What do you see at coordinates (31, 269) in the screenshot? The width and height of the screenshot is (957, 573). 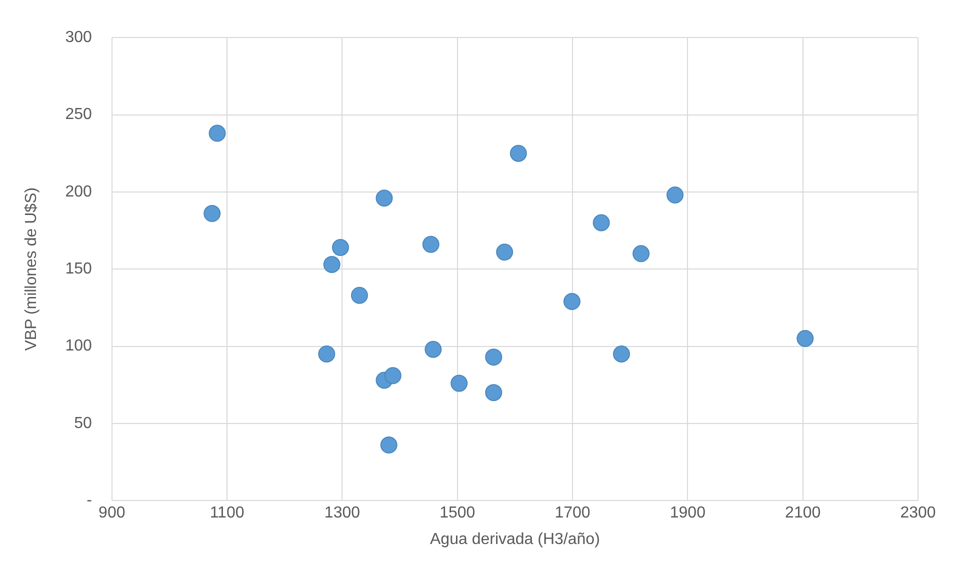 I see `y-axis-title: VBP (millones de U$S)` at bounding box center [31, 269].